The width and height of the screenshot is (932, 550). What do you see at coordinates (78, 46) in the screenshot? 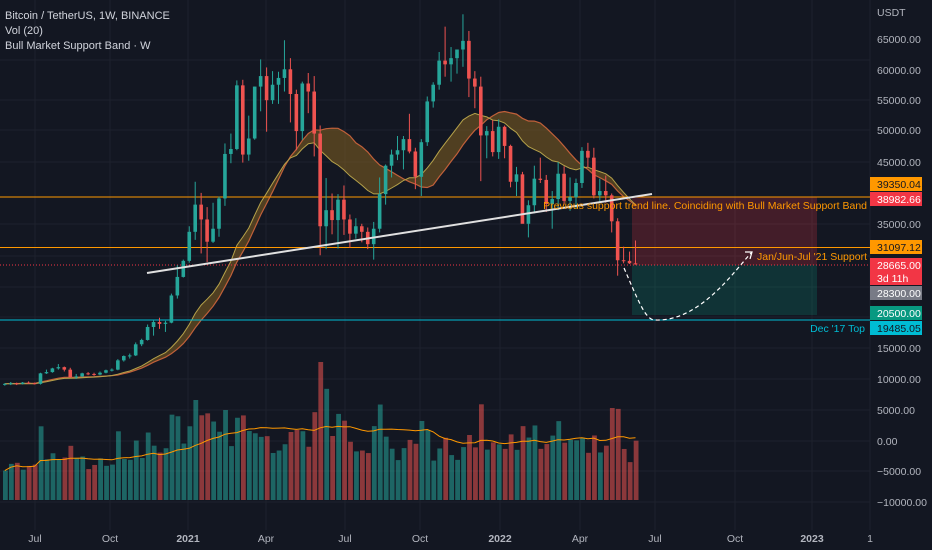
I see `indicator-band-label: Bull Market Support Band · W` at bounding box center [78, 46].